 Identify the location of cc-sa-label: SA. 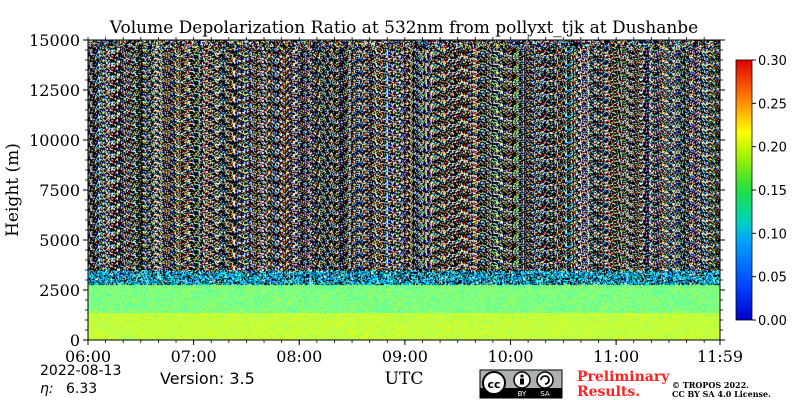
(545, 394).